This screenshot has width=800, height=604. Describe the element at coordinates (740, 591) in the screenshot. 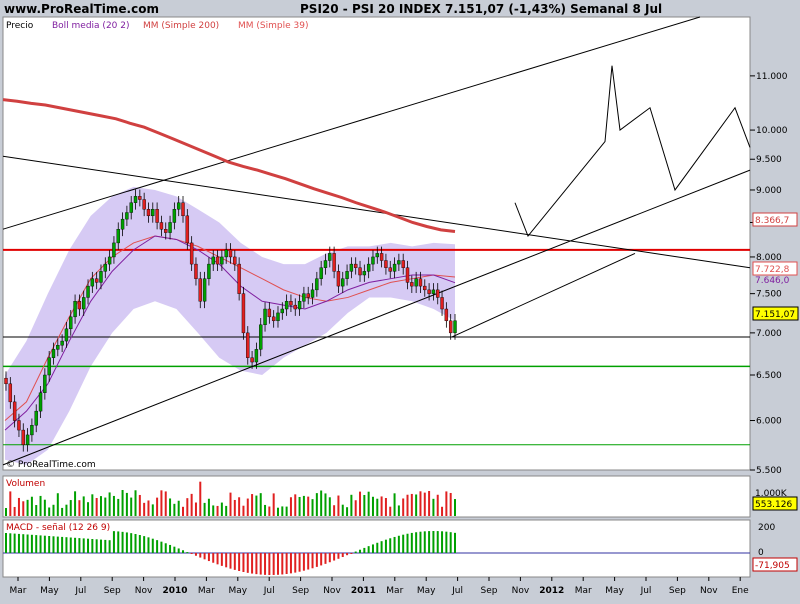

I see `x-tick-label: Ene` at that location.